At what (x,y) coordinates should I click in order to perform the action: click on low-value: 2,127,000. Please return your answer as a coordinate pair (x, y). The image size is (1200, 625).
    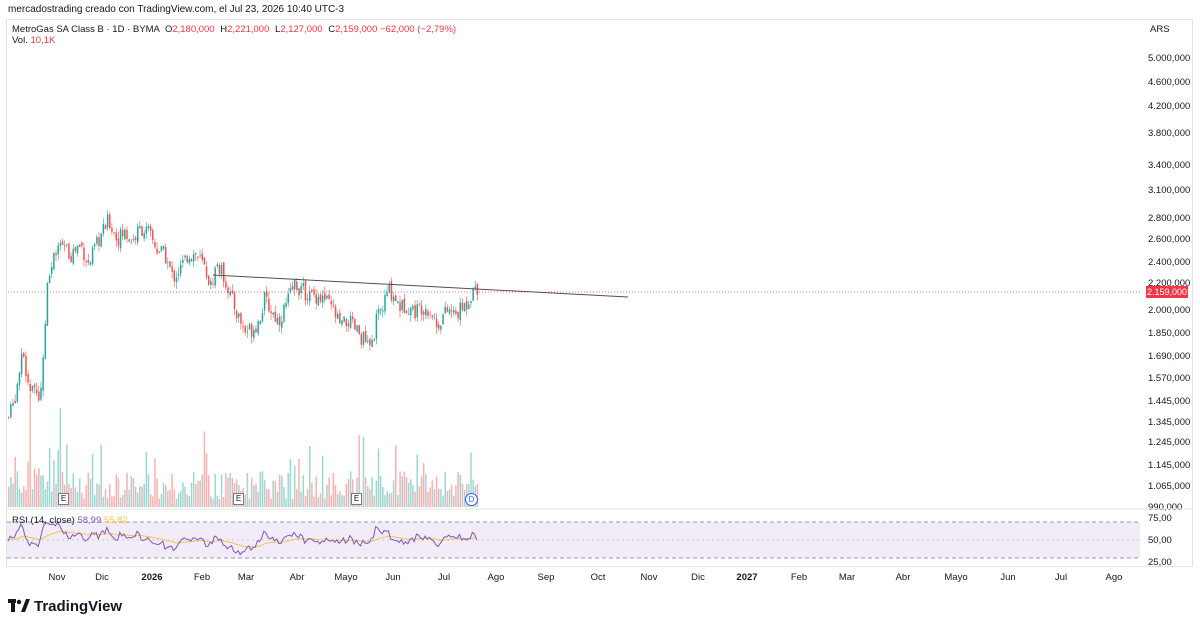
    Looking at the image, I should click on (301, 29).